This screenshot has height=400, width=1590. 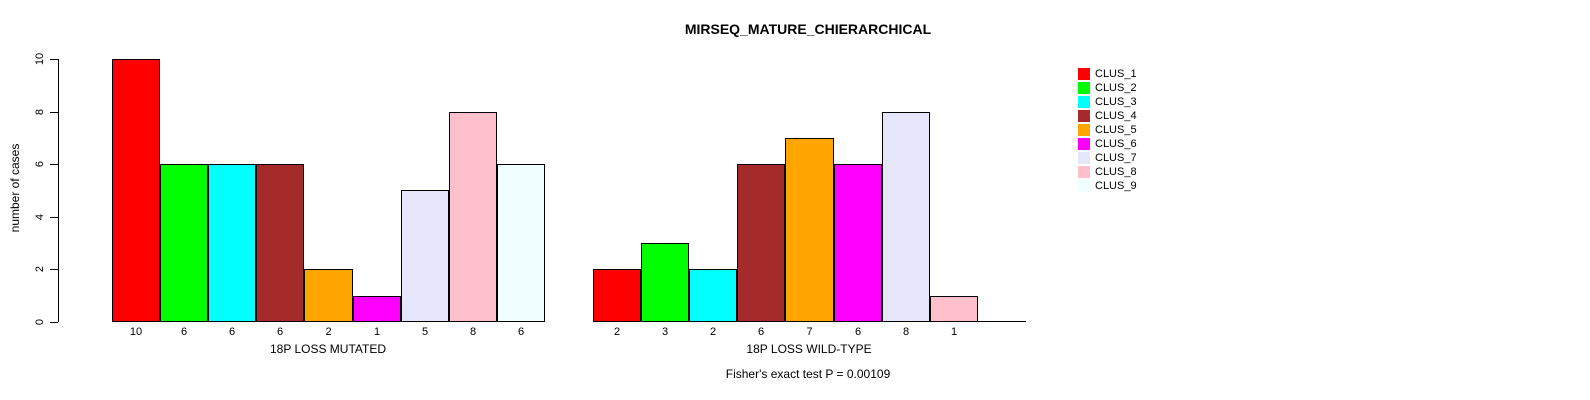 I want to click on legend-item-clus_1: CLUS_1, so click(x=1107, y=74).